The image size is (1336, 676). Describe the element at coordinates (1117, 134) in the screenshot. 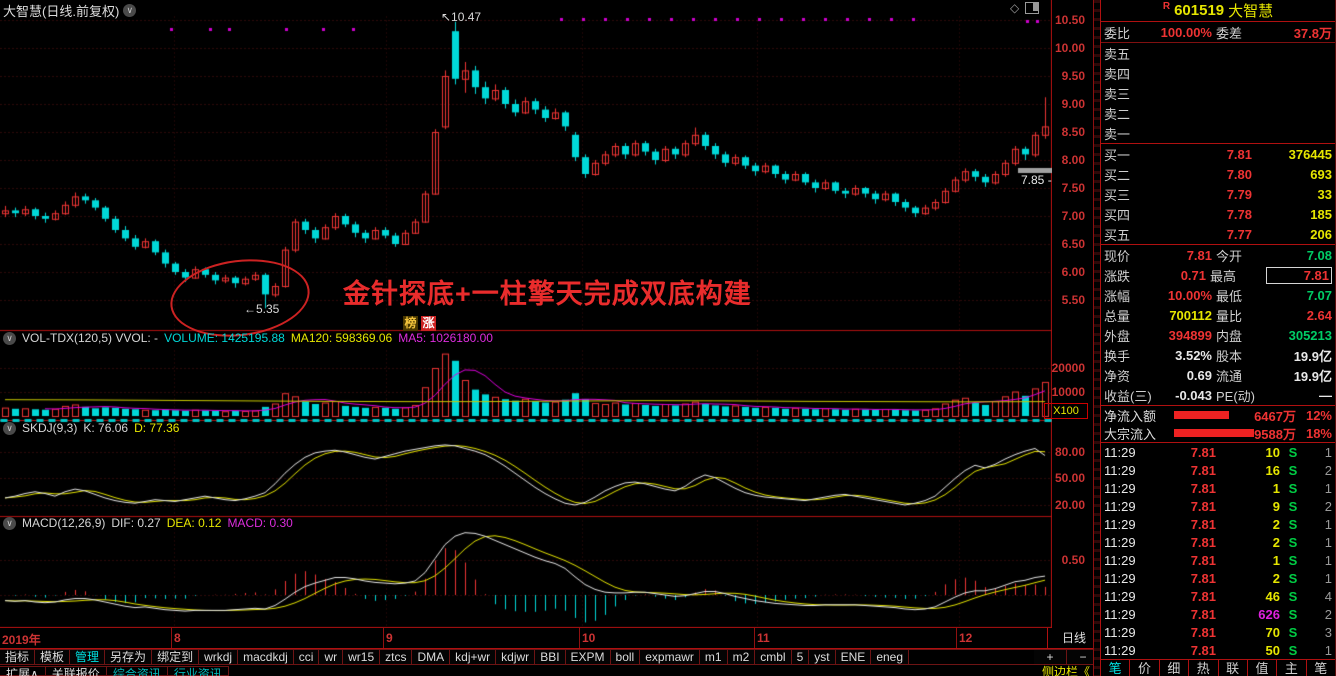

I see `sell-level-label: 卖一` at that location.